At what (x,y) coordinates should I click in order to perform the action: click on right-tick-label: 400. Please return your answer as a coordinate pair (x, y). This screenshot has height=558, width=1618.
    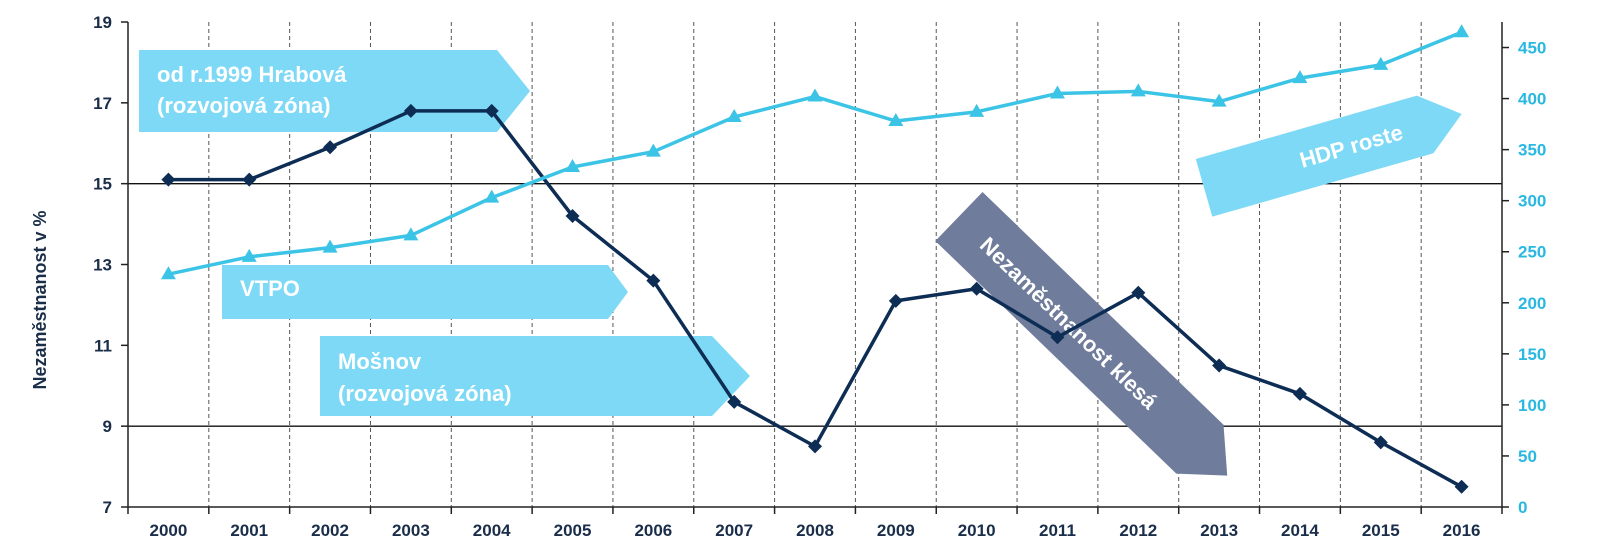
    Looking at the image, I should click on (1532, 99).